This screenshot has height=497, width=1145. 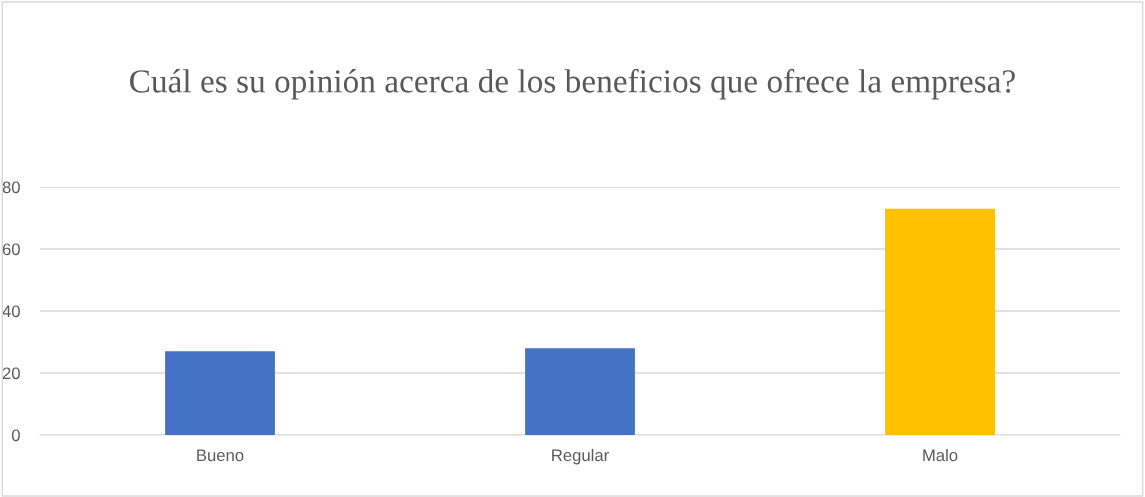 I want to click on x-tick-label: Regular, so click(x=580, y=456).